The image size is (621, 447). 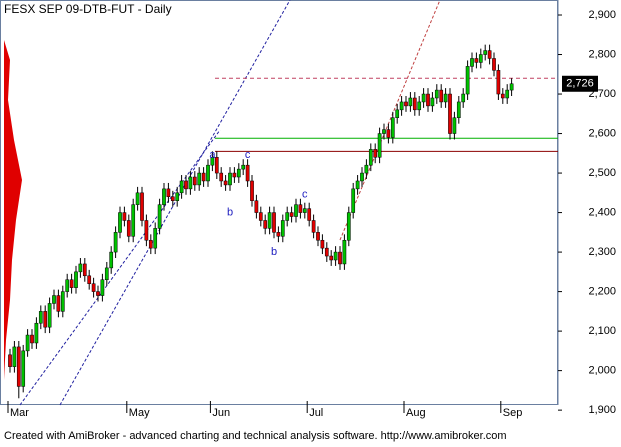 I want to click on y-tick-label: 2,900, so click(x=602, y=15).